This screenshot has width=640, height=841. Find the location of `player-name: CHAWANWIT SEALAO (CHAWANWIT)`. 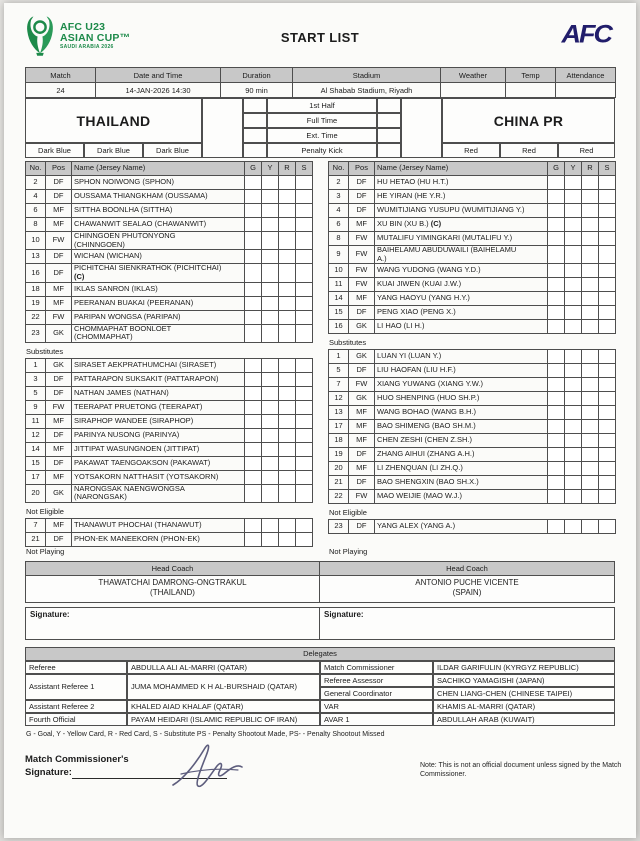

player-name: CHAWANWIT SEALAO (CHAWANWIT) is located at coordinates (158, 224).